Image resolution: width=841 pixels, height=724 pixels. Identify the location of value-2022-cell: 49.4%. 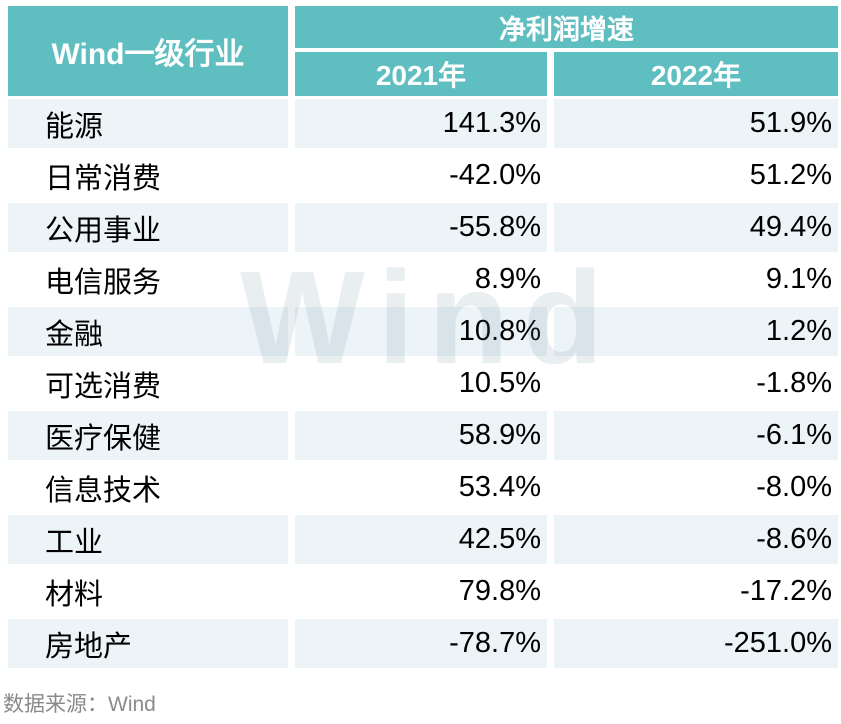
(696, 227).